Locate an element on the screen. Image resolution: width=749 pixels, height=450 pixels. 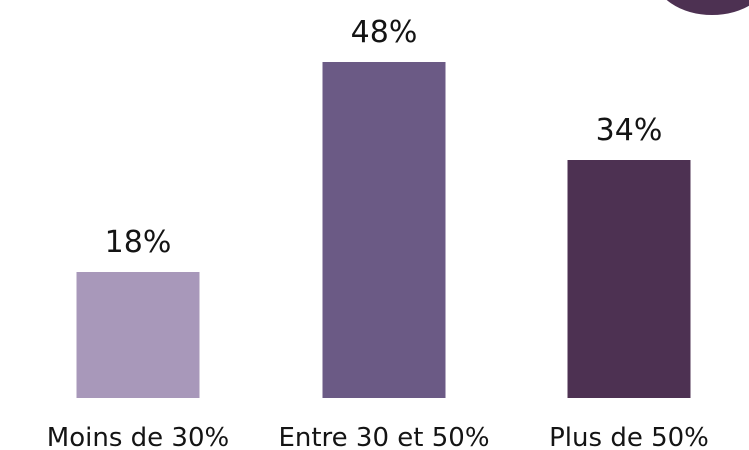
value-label-3: 34% is located at coordinates (629, 130).